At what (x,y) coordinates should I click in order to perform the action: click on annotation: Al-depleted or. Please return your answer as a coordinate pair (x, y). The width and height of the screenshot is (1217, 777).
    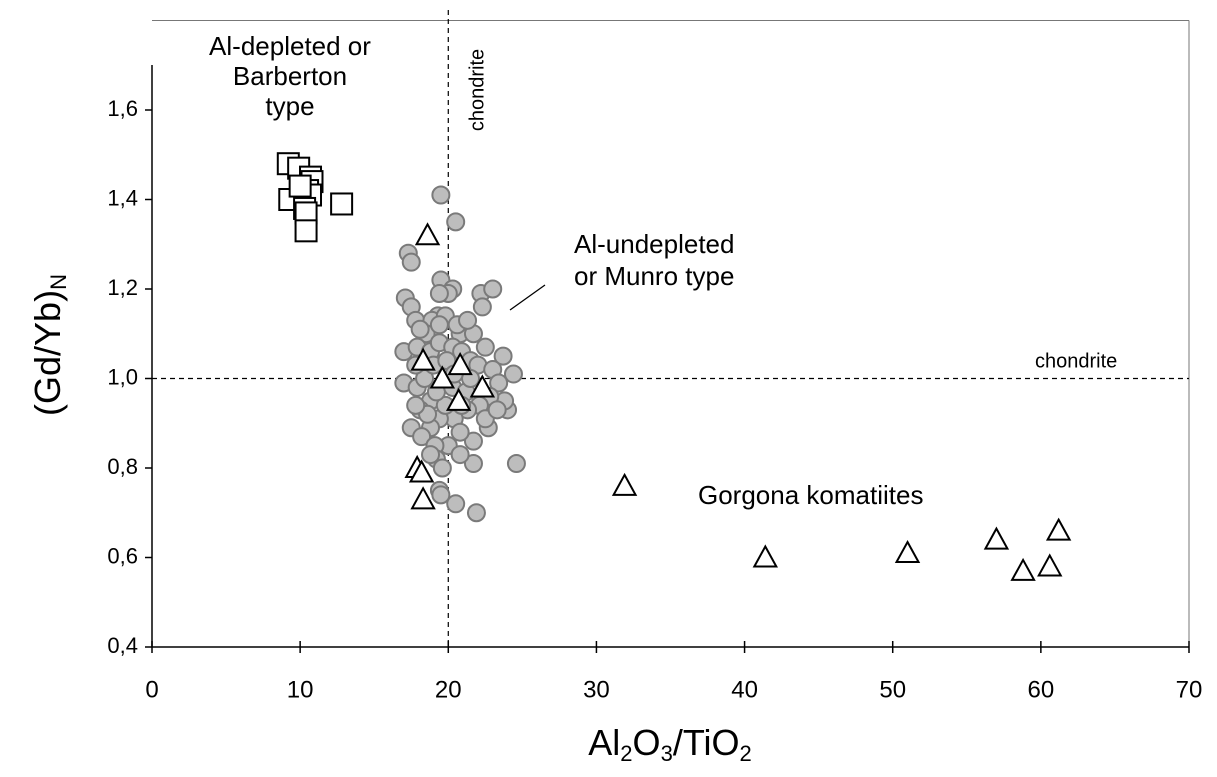
    Looking at the image, I should click on (290, 46).